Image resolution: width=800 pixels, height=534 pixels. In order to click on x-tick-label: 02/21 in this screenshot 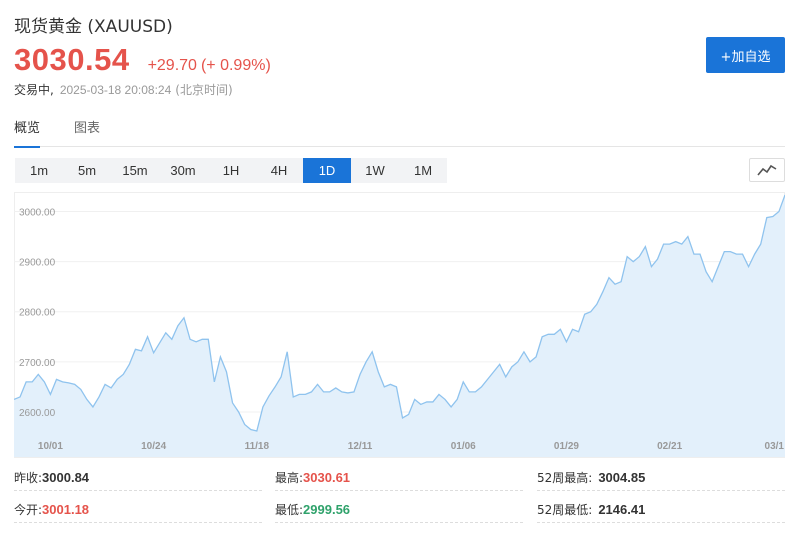, I will do `click(669, 446)`.